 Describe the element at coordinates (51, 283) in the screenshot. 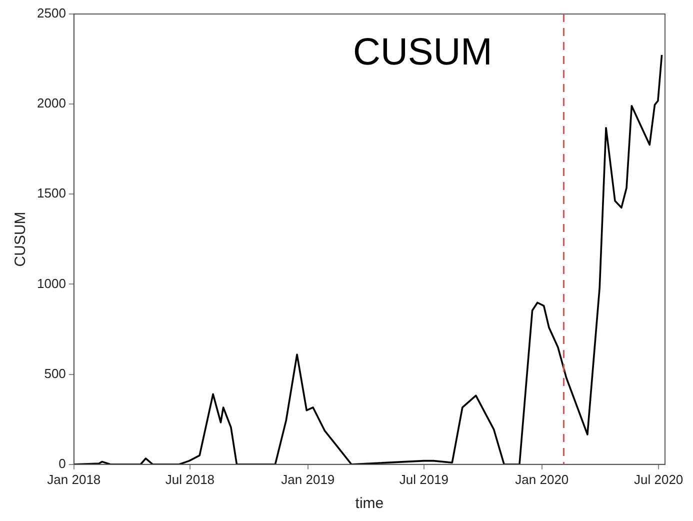

I see `y-tick-label: 1000` at that location.